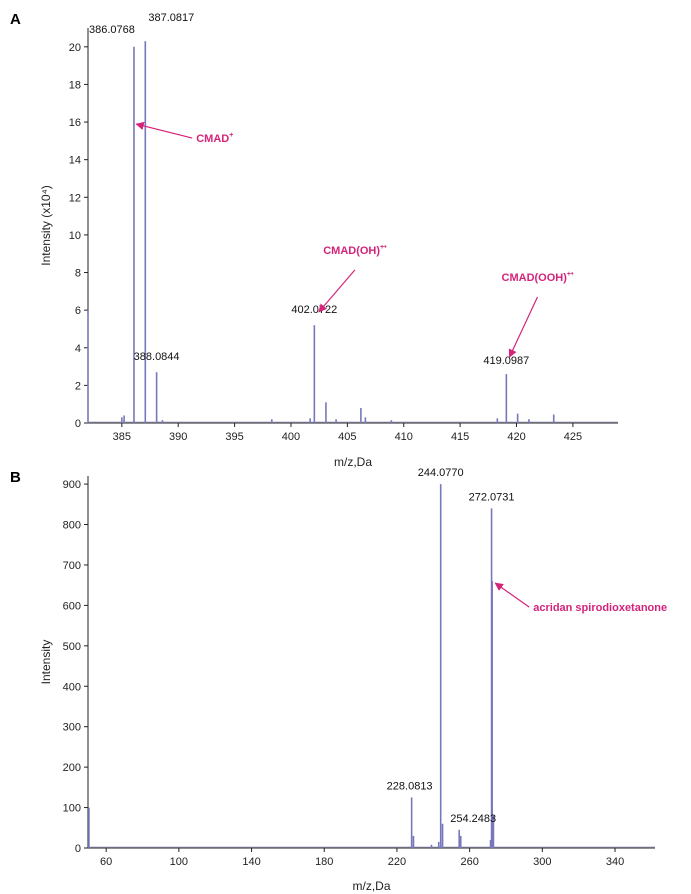 The height and width of the screenshot is (894, 691). I want to click on x-tick-label: 340, so click(615, 862).